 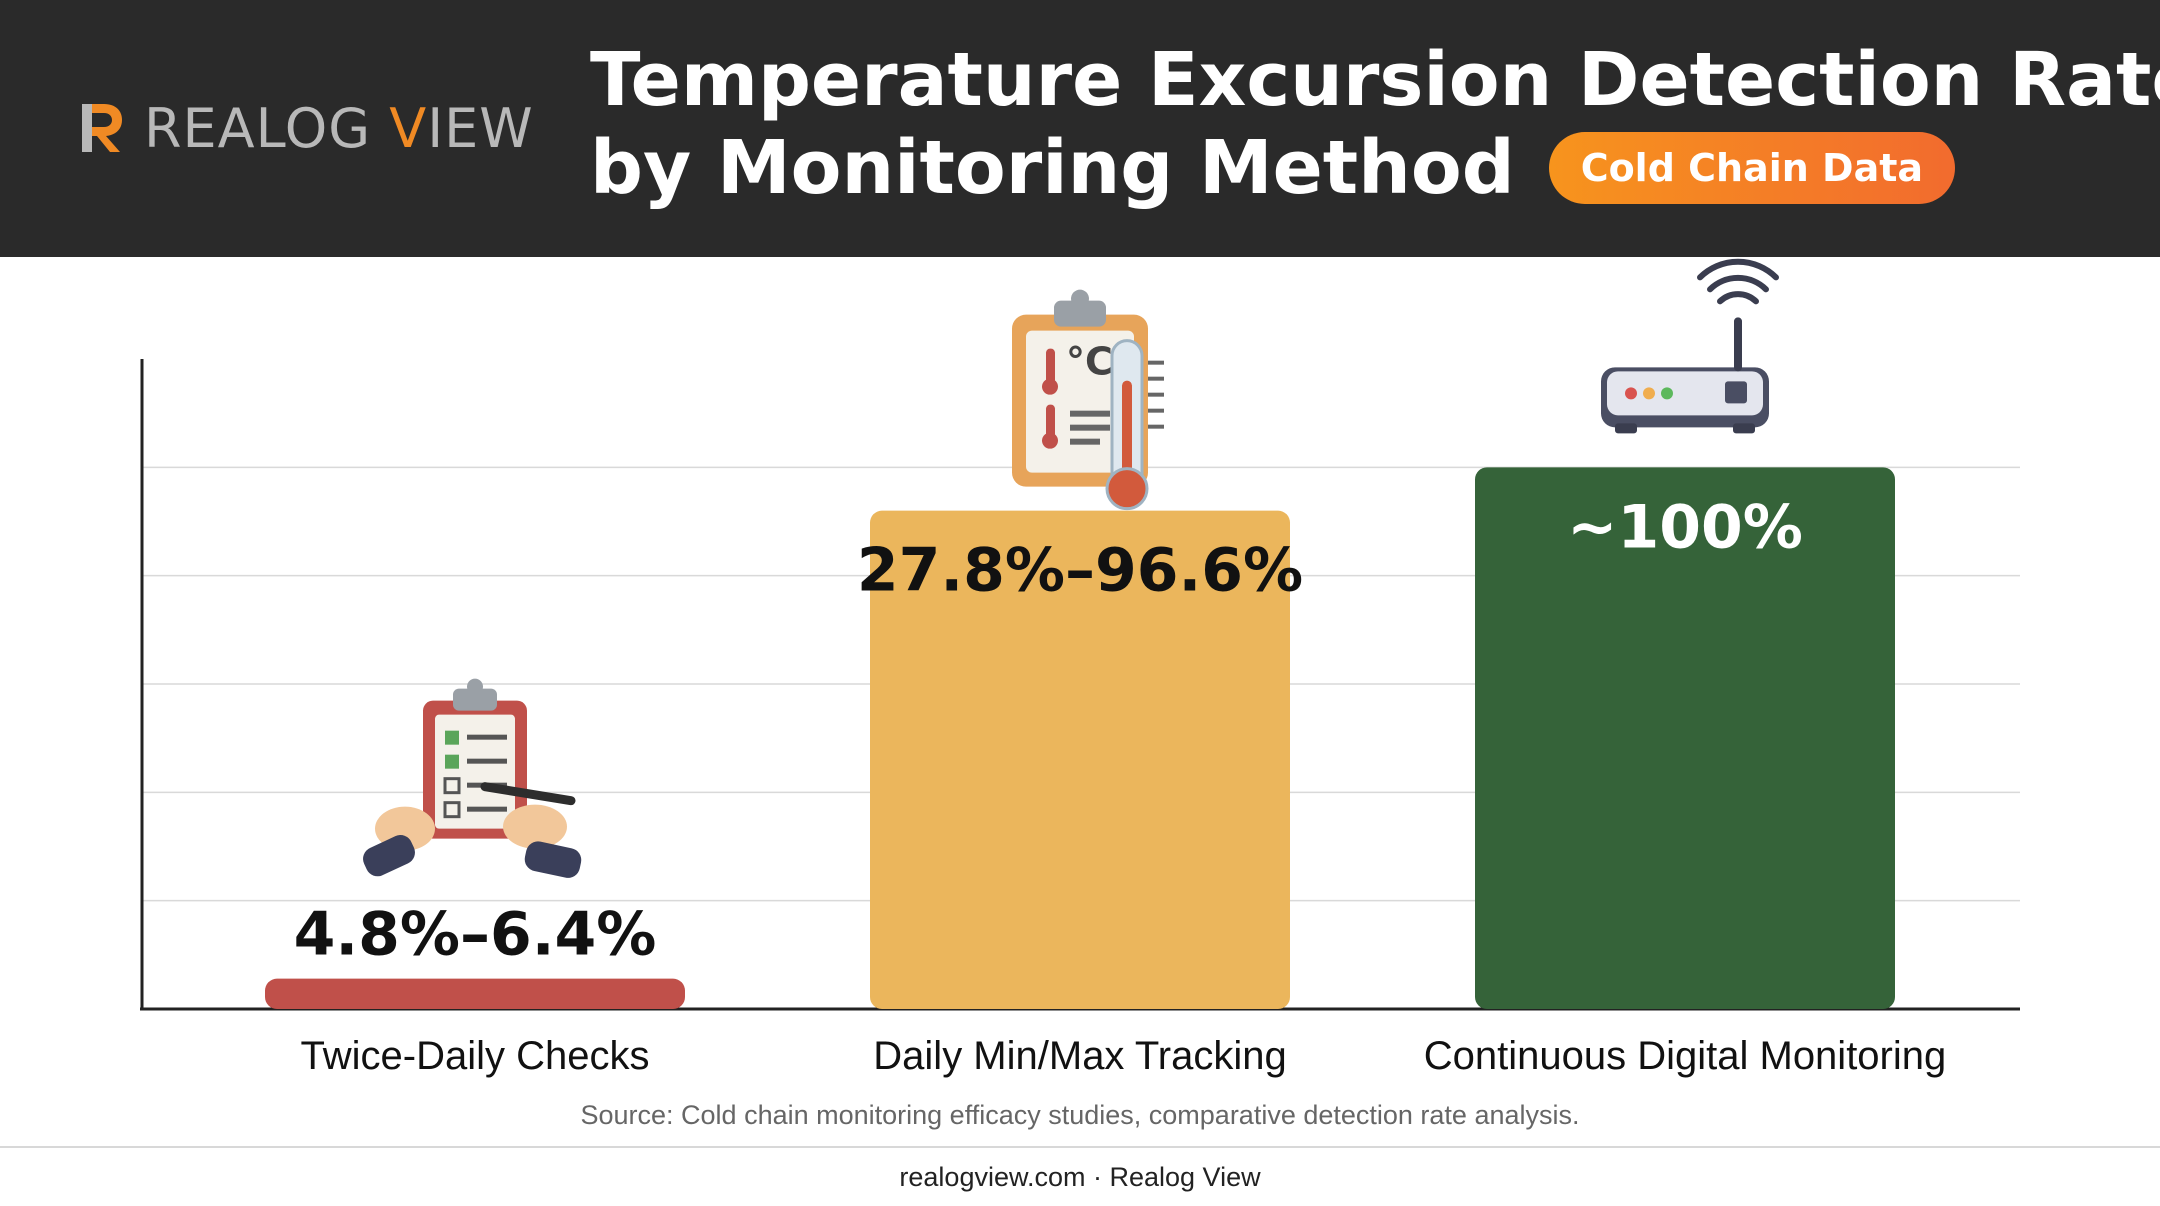 What do you see at coordinates (1080, 1147) in the screenshot?
I see `footer-divider` at bounding box center [1080, 1147].